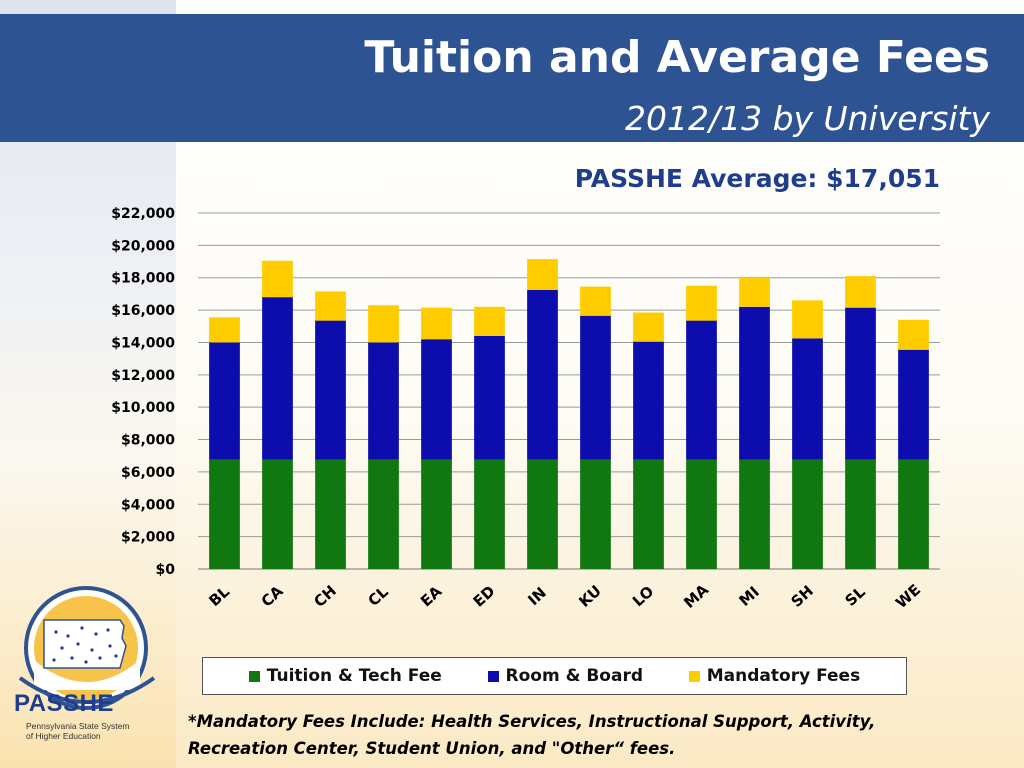 The width and height of the screenshot is (1024, 768). I want to click on y-tick-label: $6,000, so click(148, 473).